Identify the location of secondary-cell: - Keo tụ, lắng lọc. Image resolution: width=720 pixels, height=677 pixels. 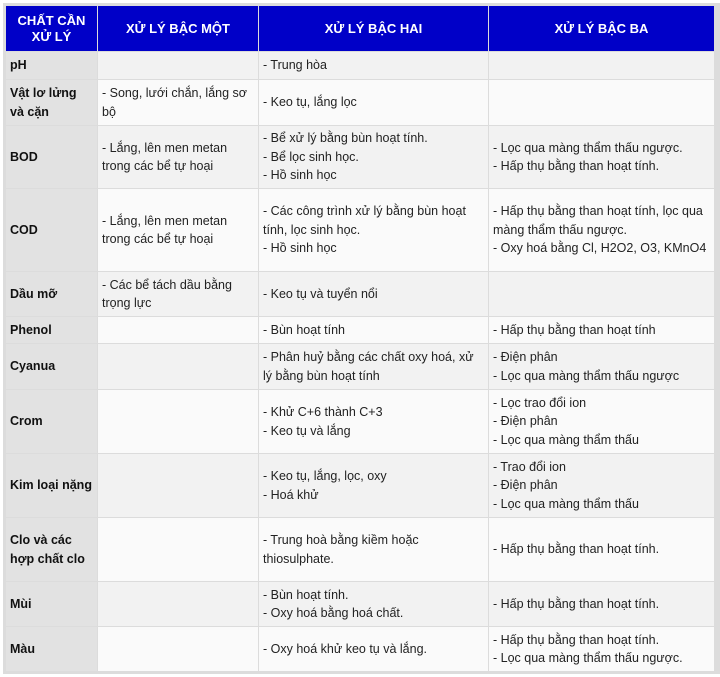
(373, 102).